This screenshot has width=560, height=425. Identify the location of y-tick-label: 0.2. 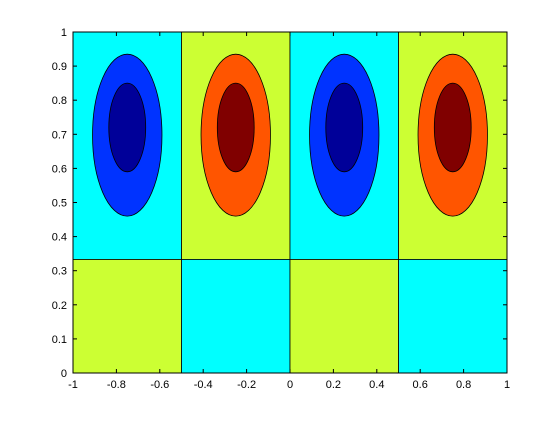
(59, 306).